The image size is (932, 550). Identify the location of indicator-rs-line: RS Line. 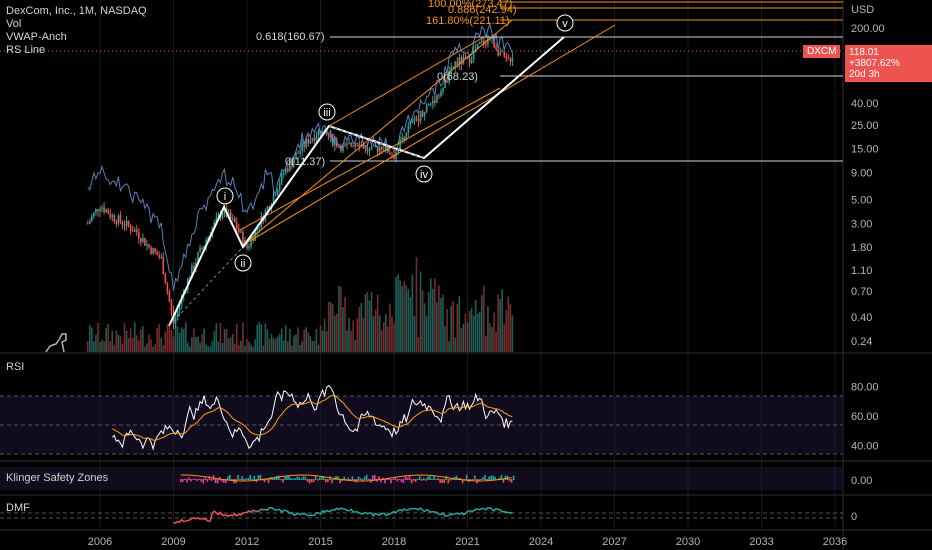
(26, 50).